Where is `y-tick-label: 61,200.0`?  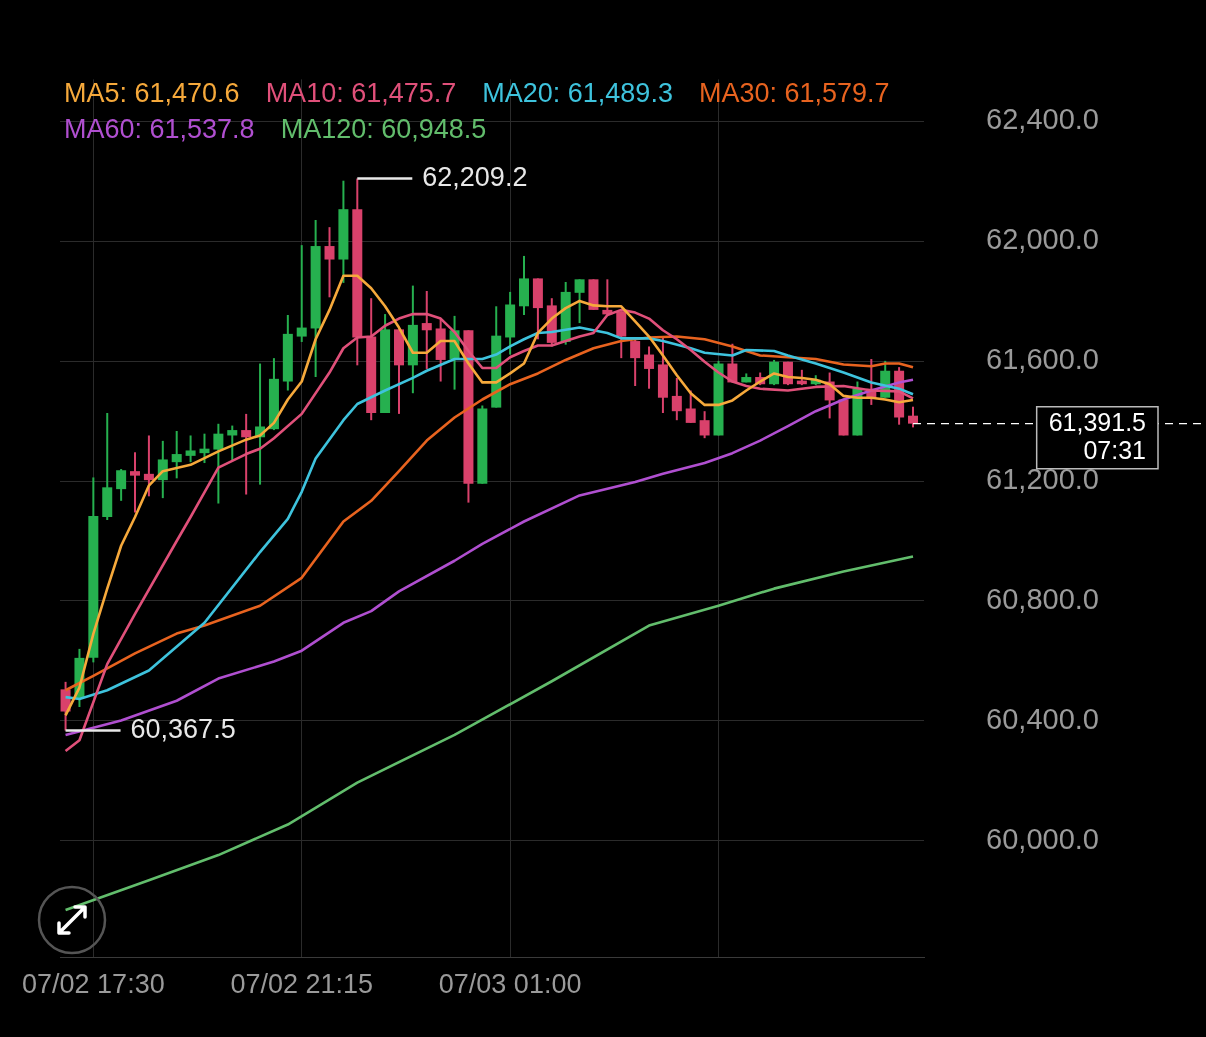 y-tick-label: 61,200.0 is located at coordinates (1043, 479).